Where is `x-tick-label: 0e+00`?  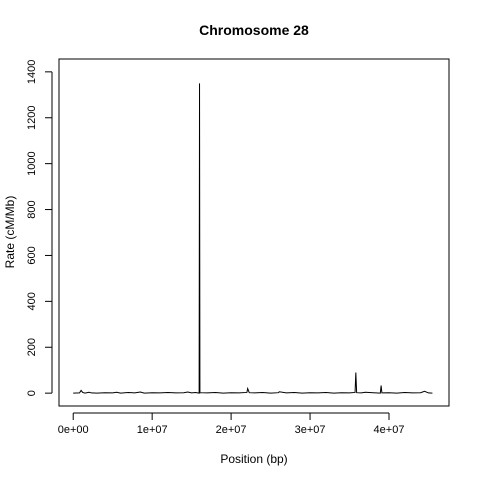
x-tick-label: 0e+00 is located at coordinates (73, 430).